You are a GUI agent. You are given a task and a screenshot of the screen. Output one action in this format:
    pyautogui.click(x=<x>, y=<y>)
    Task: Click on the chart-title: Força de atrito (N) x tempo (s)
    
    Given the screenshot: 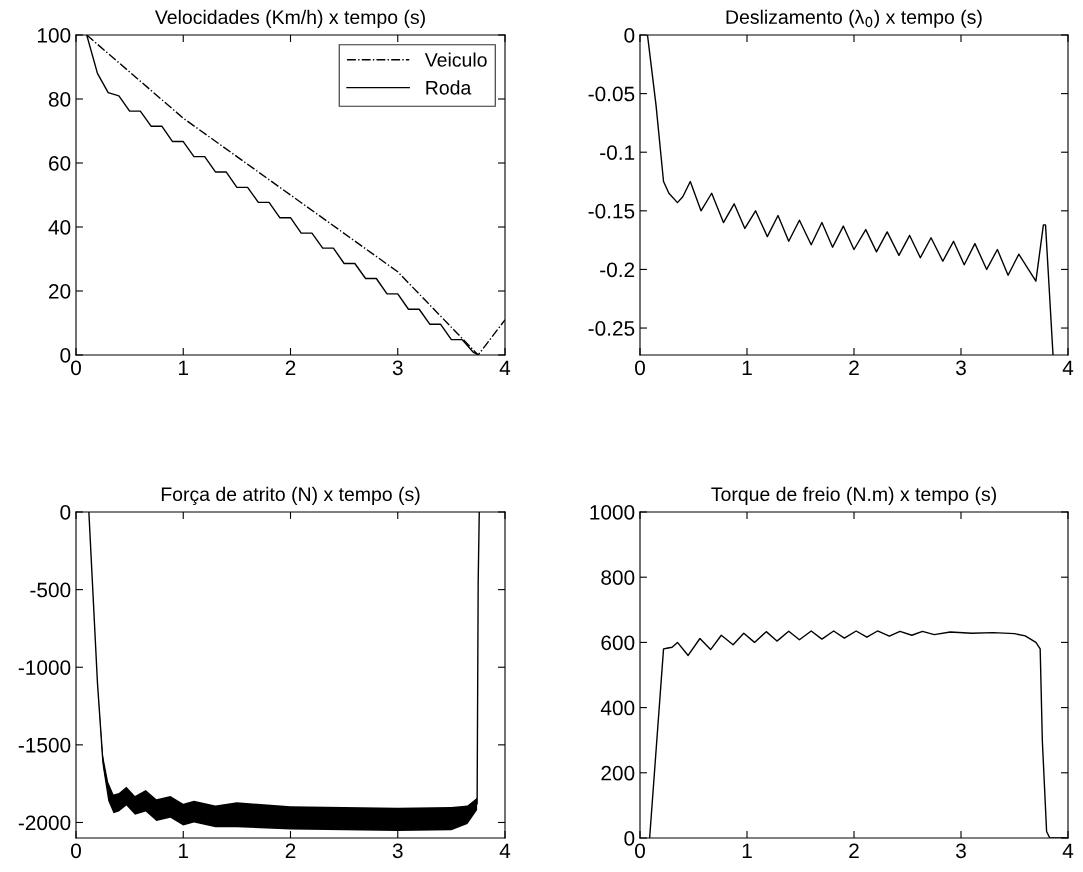 What is the action you would take?
    pyautogui.click(x=290, y=496)
    